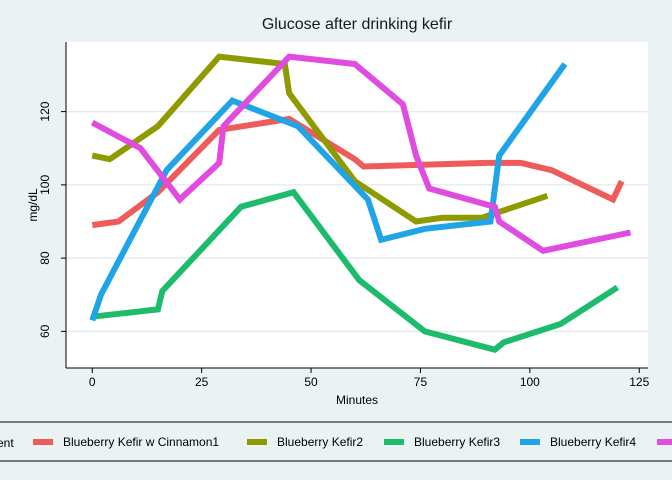  Describe the element at coordinates (52, 219) in the screenshot. I see `y-axis-ticks: 60 80 100 120` at that location.